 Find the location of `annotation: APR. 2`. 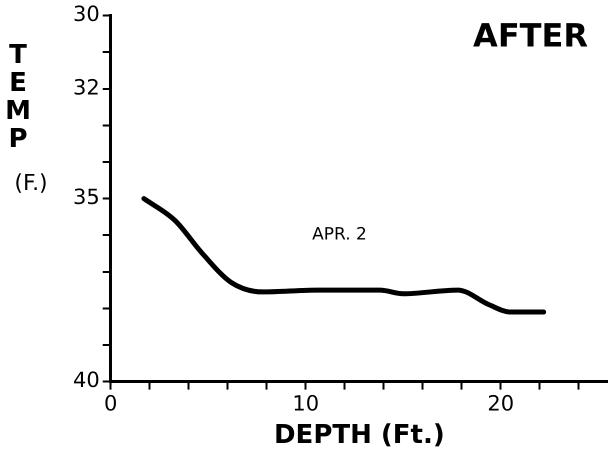

annotation: APR. 2 is located at coordinates (339, 234).